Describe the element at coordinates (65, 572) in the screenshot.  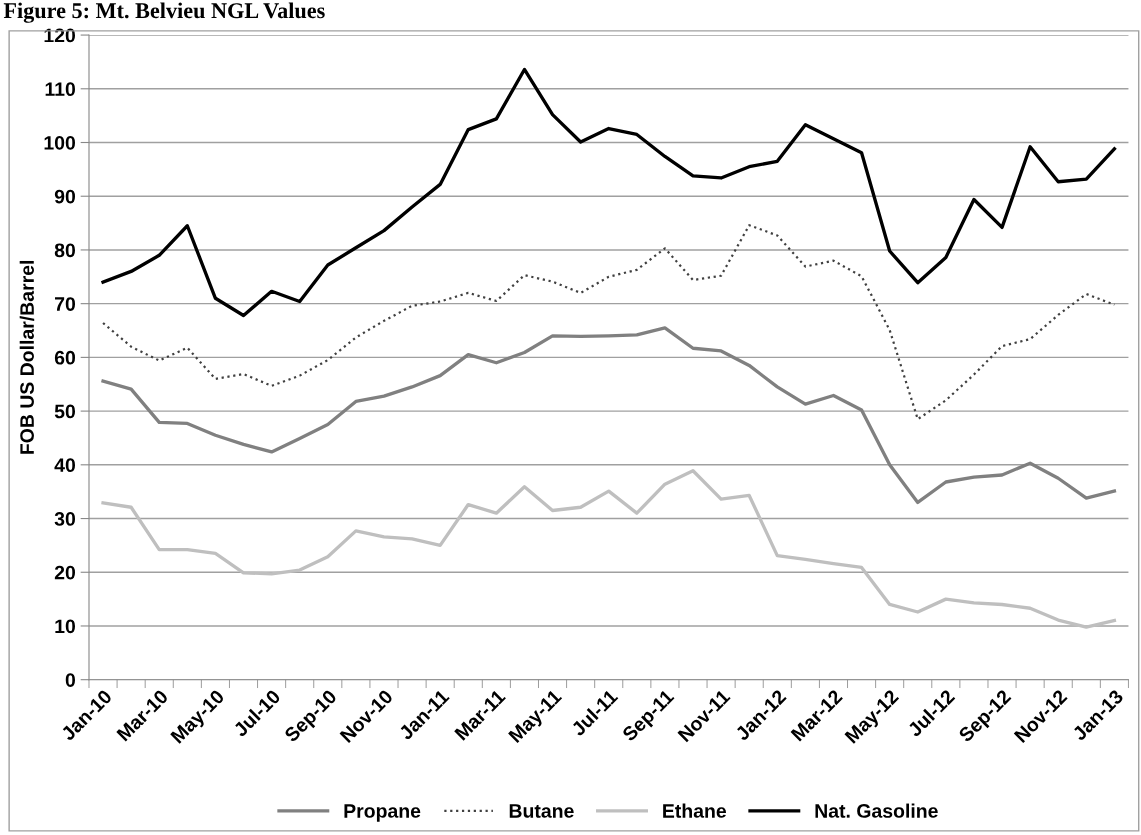
I see `y-tick-label: 20` at that location.